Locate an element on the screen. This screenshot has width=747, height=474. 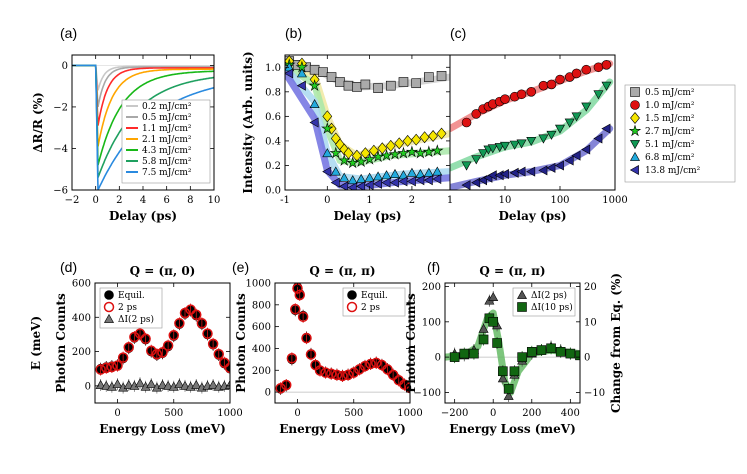
xtick-label-a-2: 2 is located at coordinates (119, 200).